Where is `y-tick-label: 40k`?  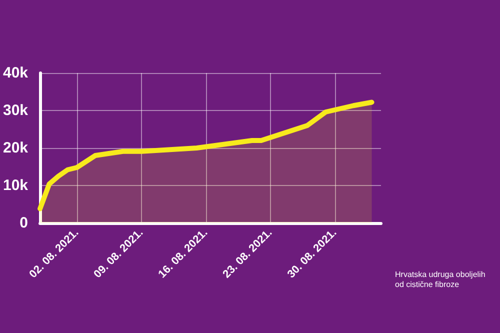 y-tick-label: 40k is located at coordinates (15, 73).